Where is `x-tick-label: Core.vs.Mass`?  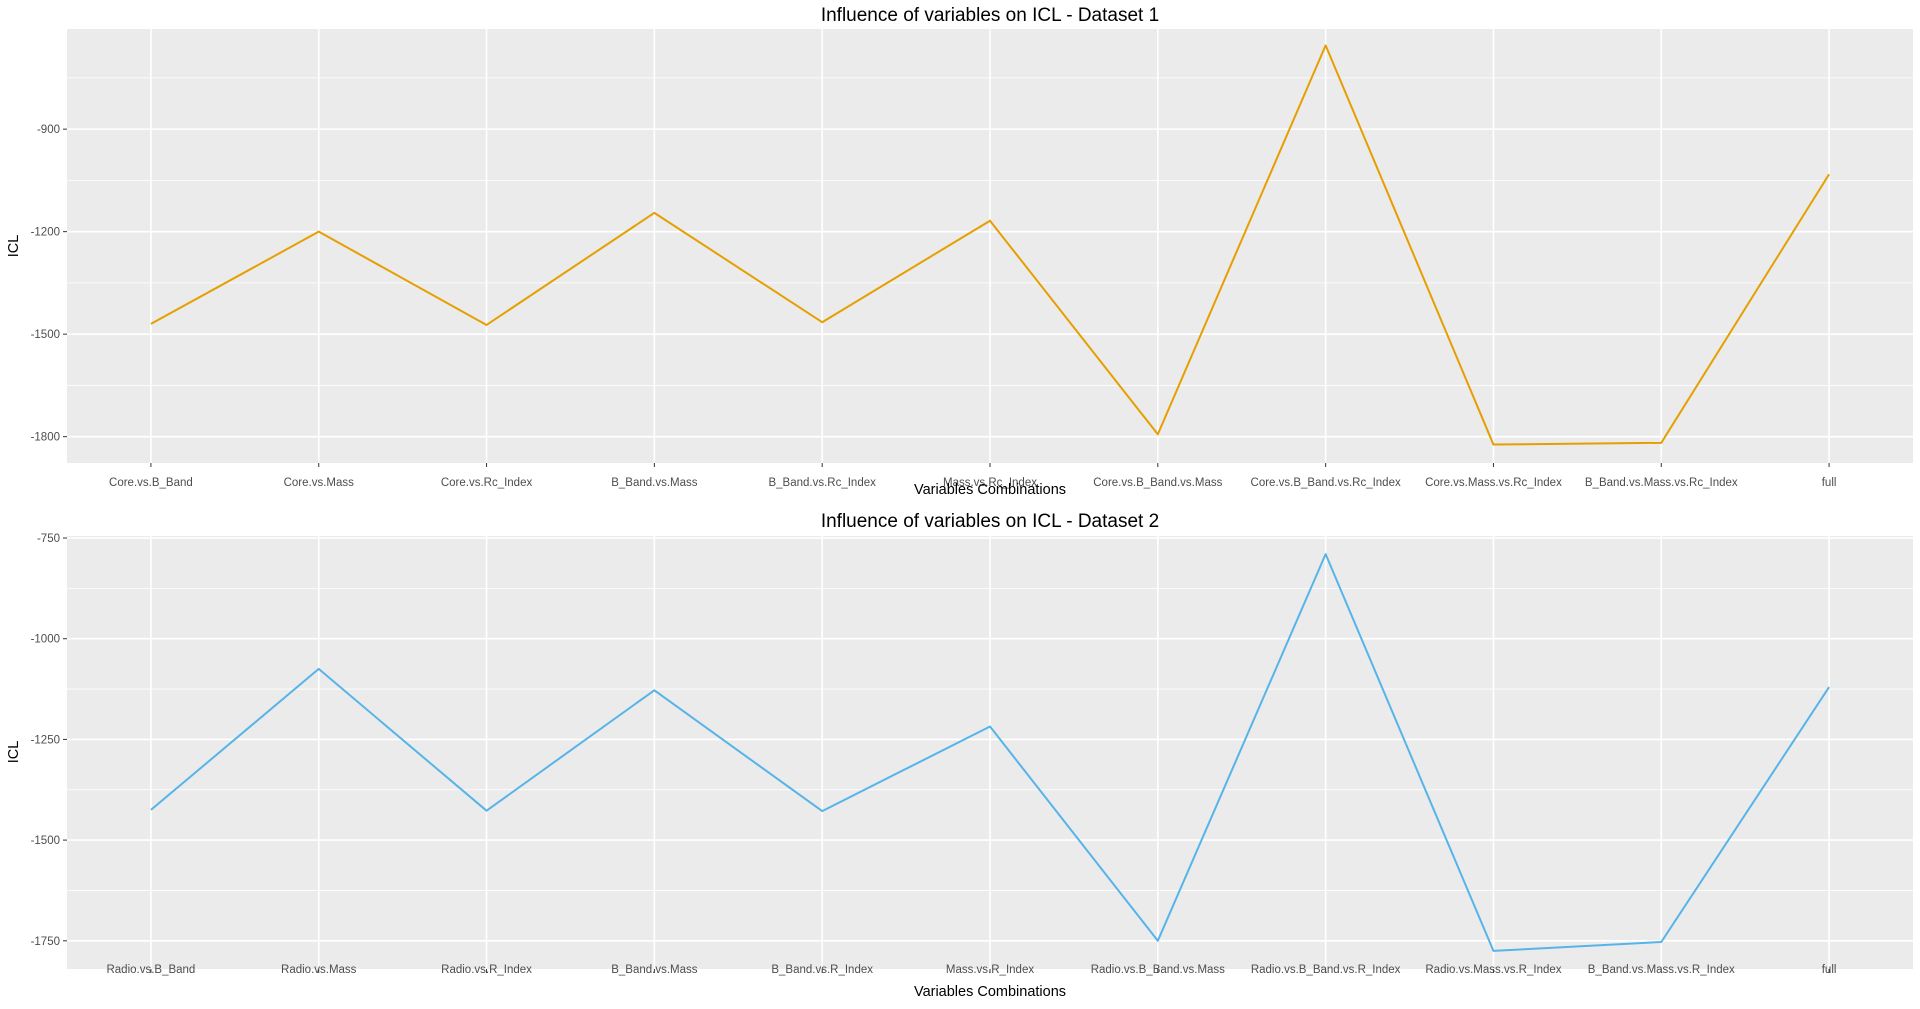
x-tick-label: Core.vs.Mass is located at coordinates (319, 483).